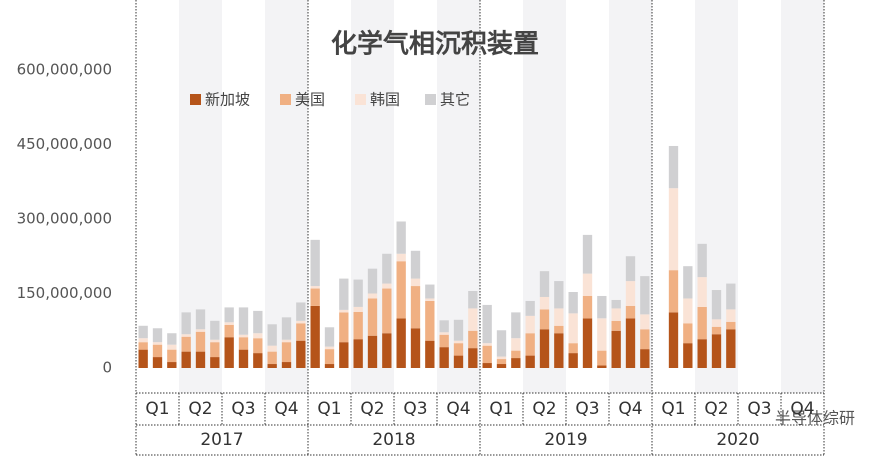 The height and width of the screenshot is (461, 884). What do you see at coordinates (310, 100) in the screenshot?
I see `legend-label: 美国` at bounding box center [310, 100].